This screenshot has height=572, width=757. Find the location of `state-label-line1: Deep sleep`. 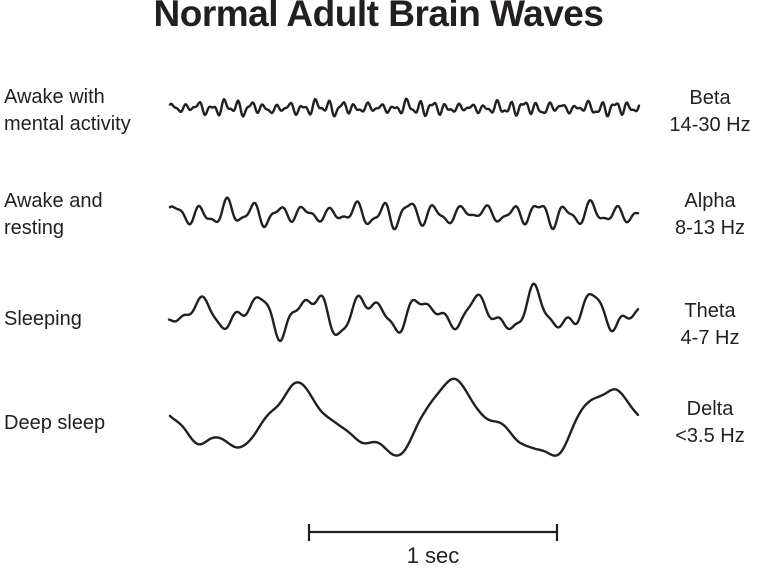

state-label-line1: Deep sleep is located at coordinates (55, 423).